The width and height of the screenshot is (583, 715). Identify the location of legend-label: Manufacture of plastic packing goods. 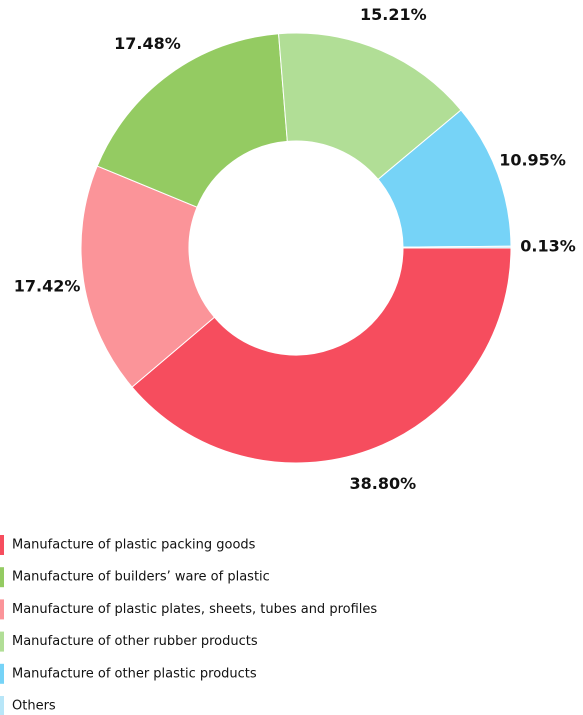
(134, 545).